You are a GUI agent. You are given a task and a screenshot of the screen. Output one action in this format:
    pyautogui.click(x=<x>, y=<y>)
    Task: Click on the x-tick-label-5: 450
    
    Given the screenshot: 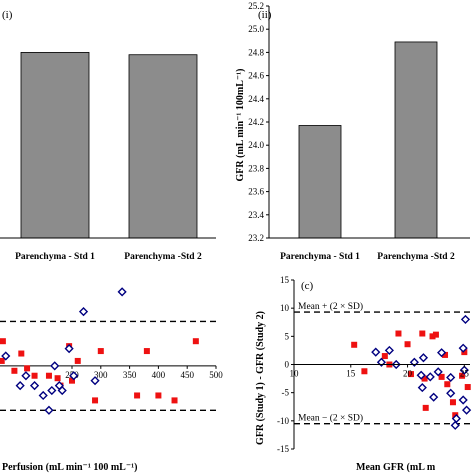 What is the action you would take?
    pyautogui.click(x=187, y=375)
    